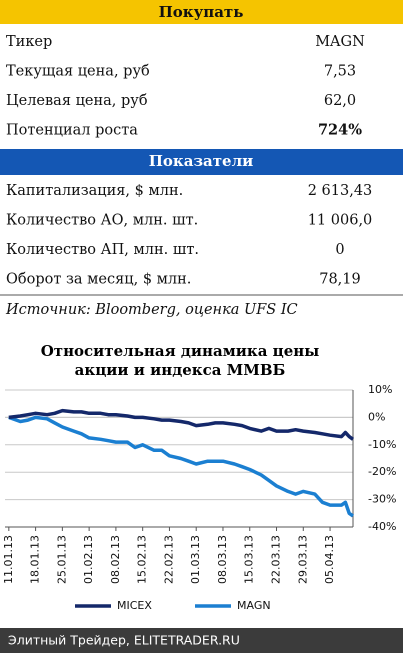  What do you see at coordinates (254, 605) in the screenshot?
I see `legend-label: MAGN` at bounding box center [254, 605].